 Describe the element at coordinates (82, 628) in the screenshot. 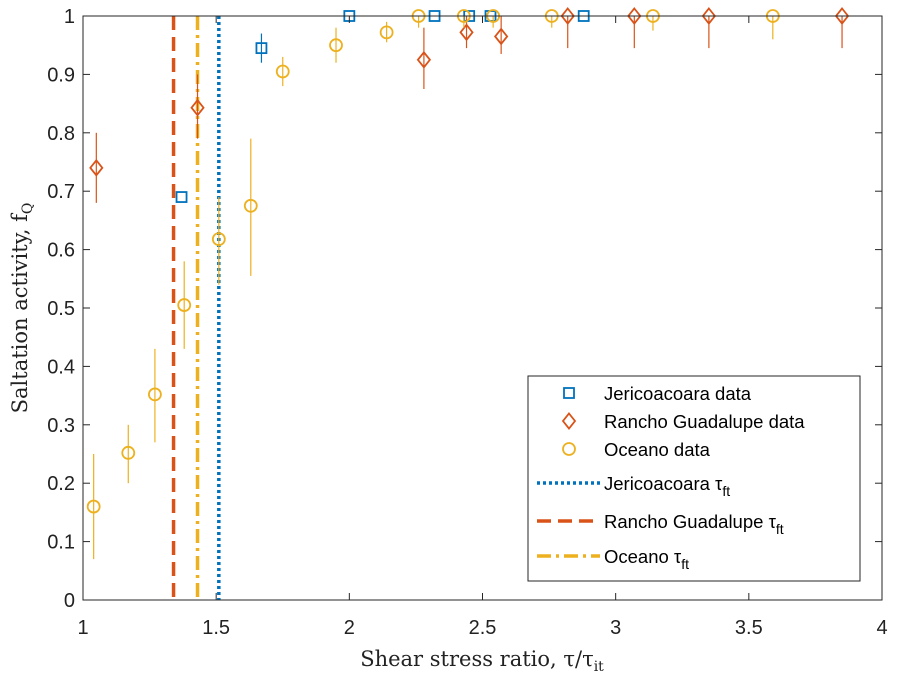

I see `x-tick-label-0: 1` at that location.